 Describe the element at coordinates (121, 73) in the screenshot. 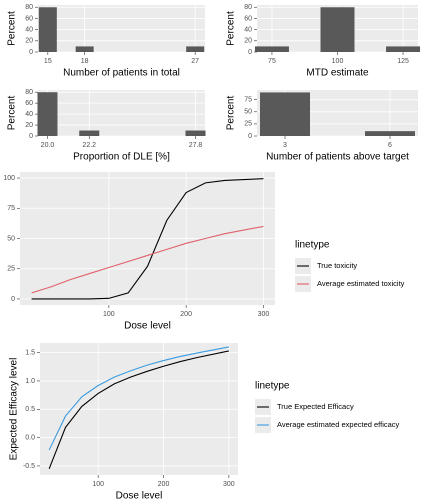

I see `x-axis-title: Number of patients in total` at that location.